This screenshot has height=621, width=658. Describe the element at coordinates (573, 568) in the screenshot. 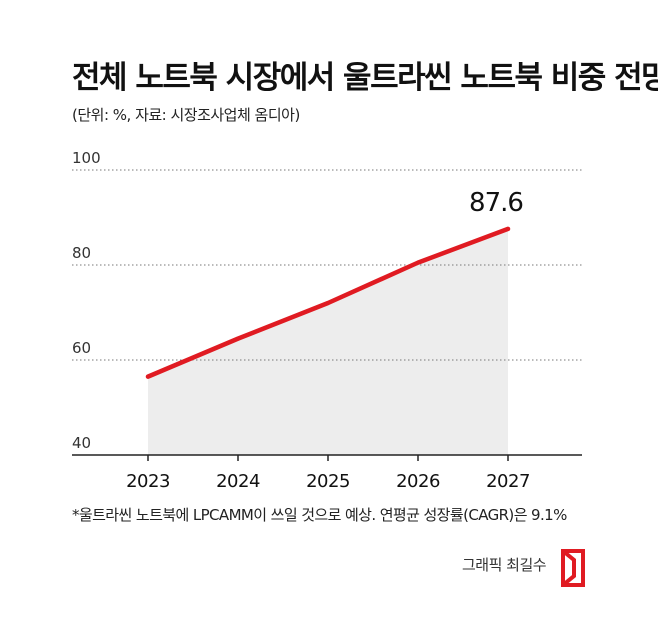

I see `red-bracket-logo-icon` at that location.